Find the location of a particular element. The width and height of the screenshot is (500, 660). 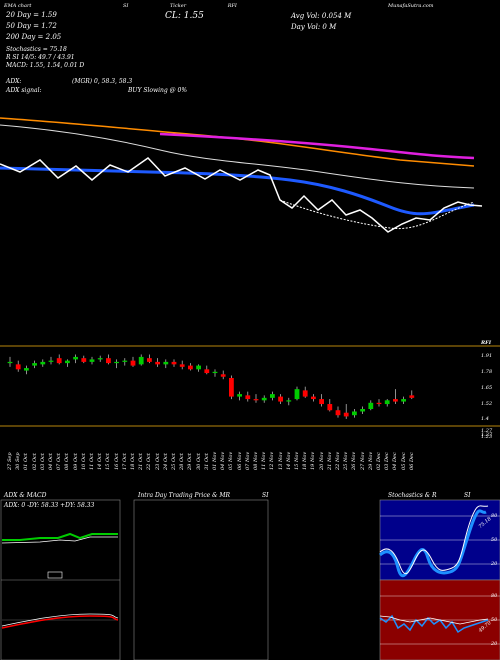

day-volume: Day Vol: 0 M is located at coordinates (314, 27).